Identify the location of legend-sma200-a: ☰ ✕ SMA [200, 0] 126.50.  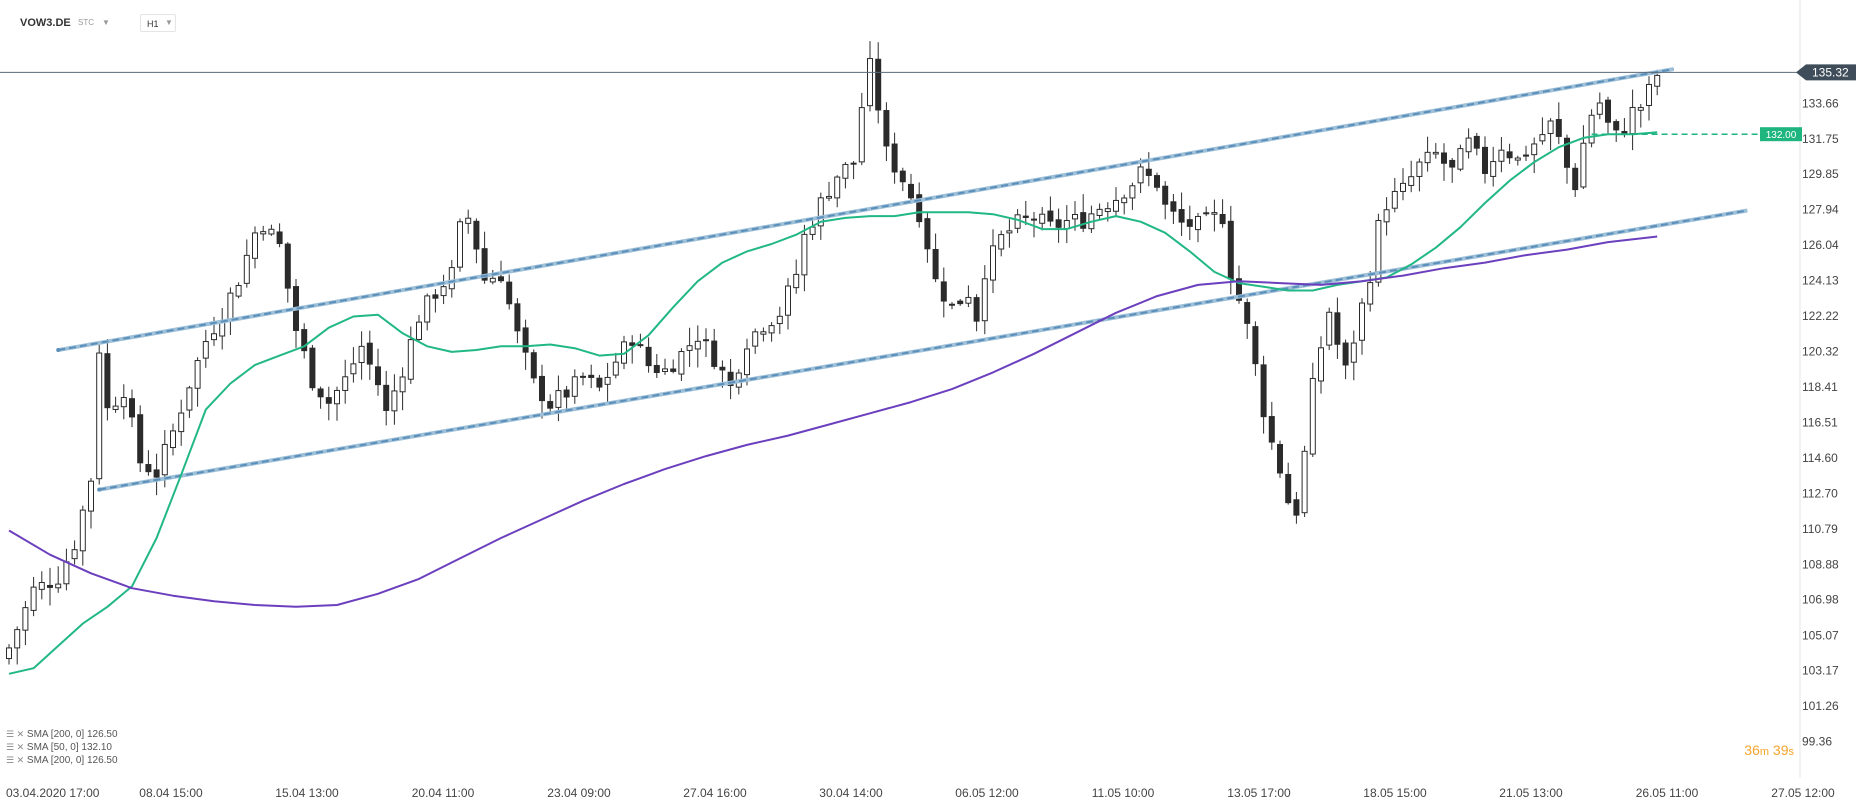
(62, 734).